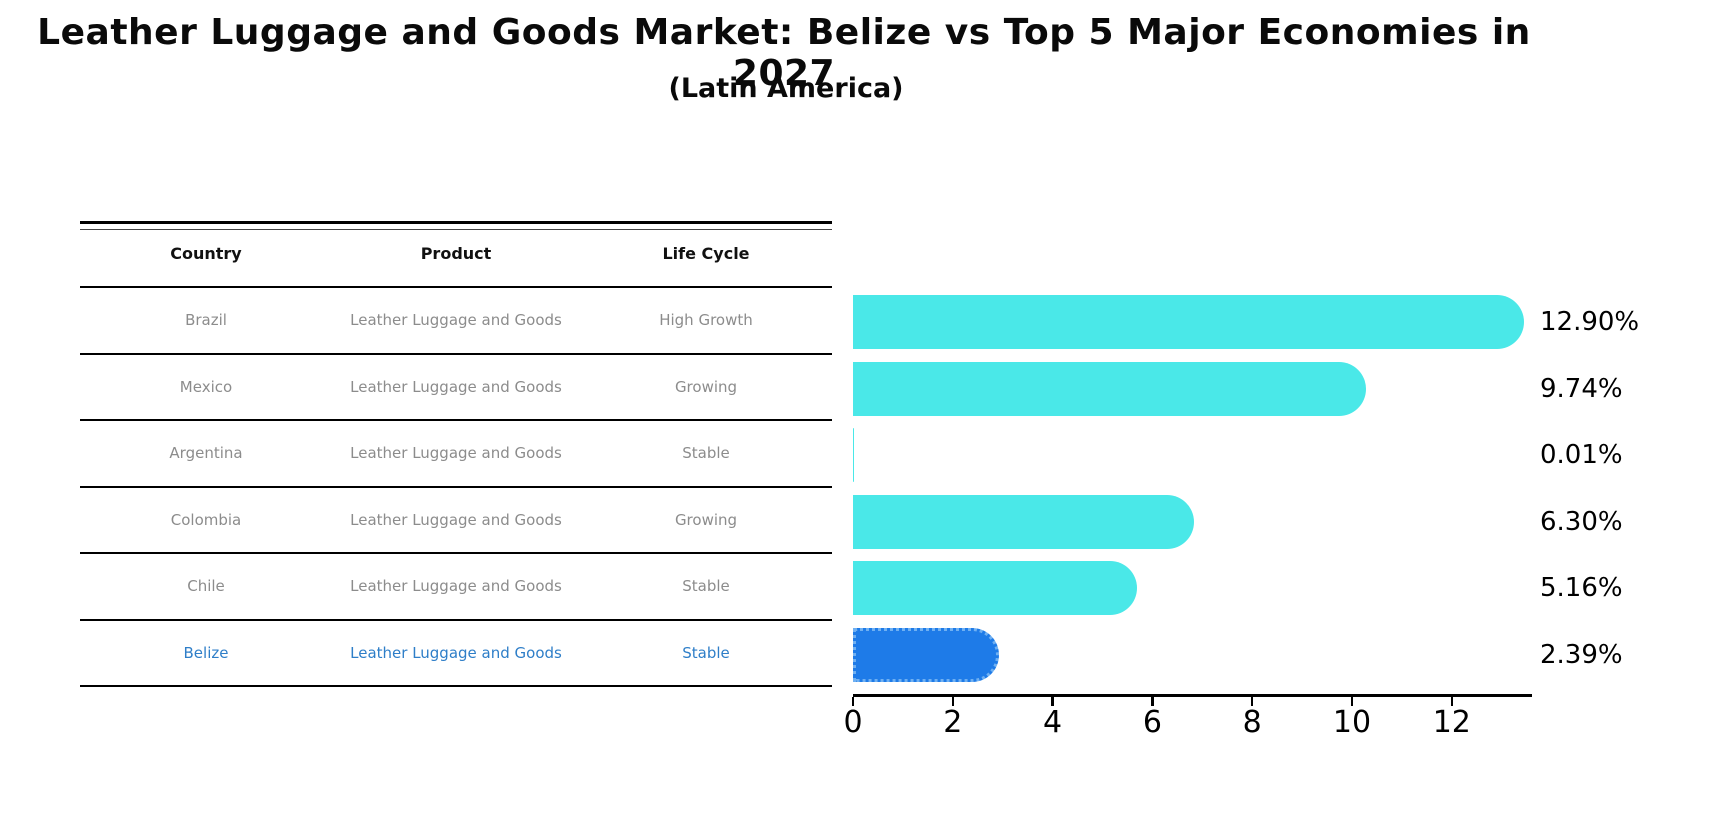  I want to click on table-header-product: Product, so click(456, 253).